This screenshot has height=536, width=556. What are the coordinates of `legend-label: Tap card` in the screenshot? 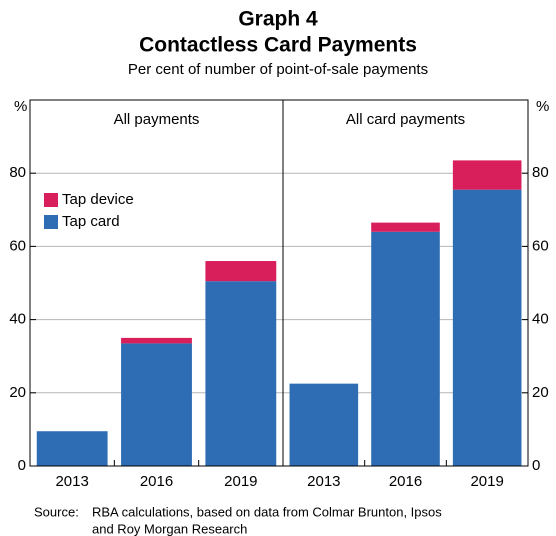 It's located at (91, 221).